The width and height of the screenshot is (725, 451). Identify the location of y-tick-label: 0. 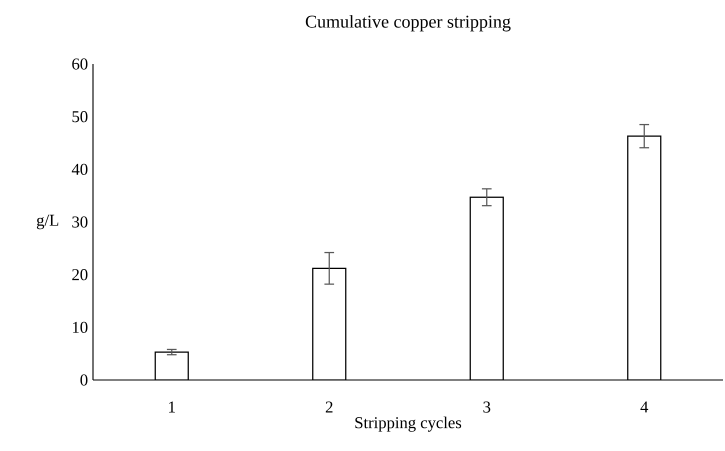
(84, 380).